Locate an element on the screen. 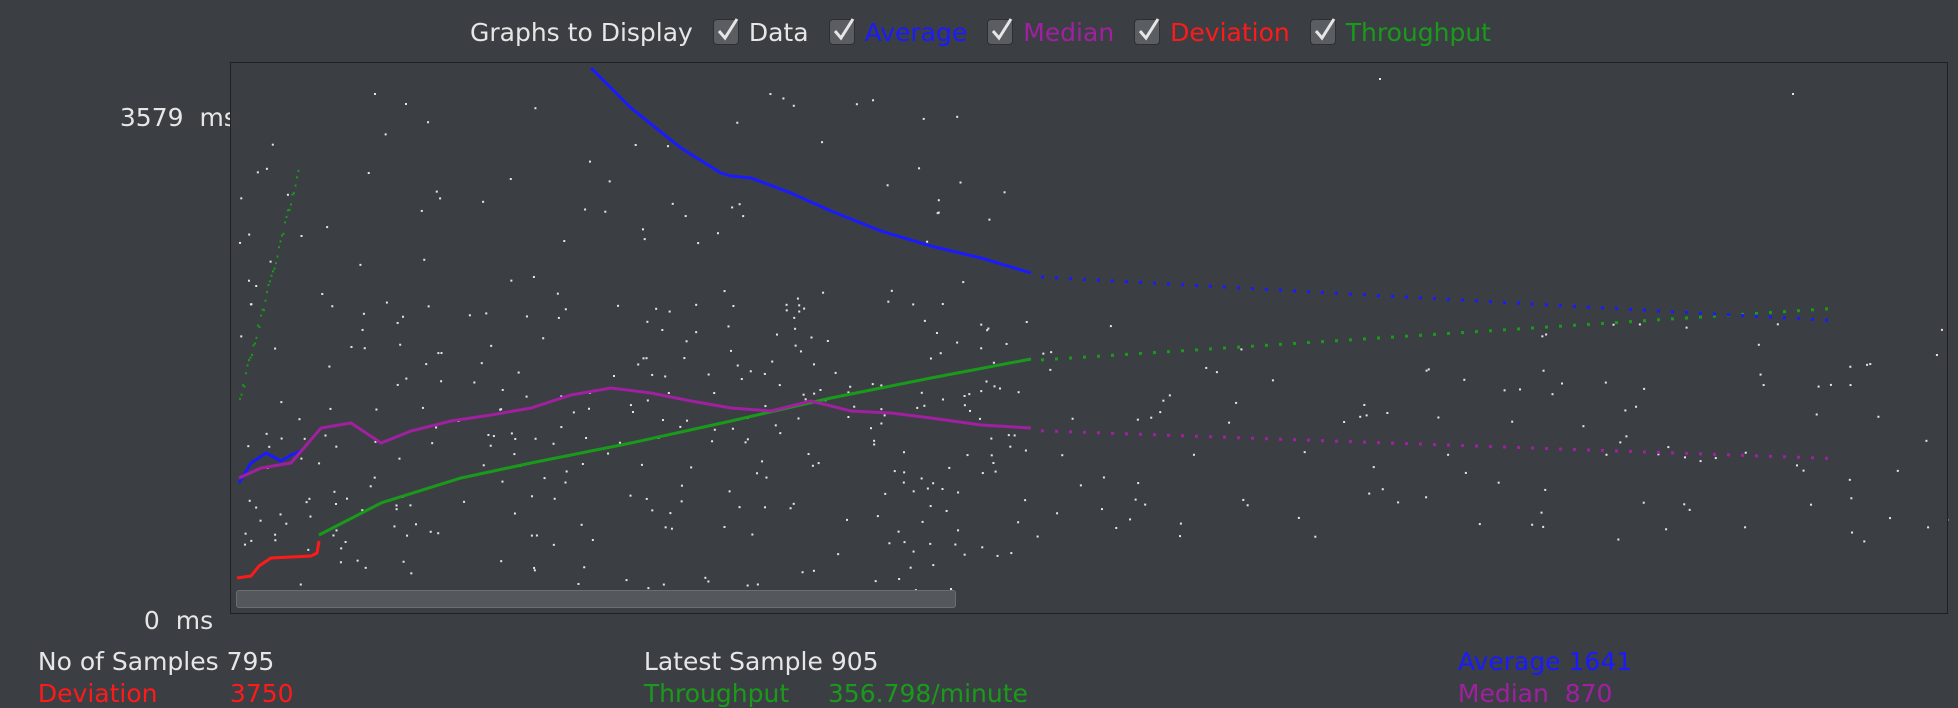  legend-label-throughput: Throughput is located at coordinates (1418, 32).